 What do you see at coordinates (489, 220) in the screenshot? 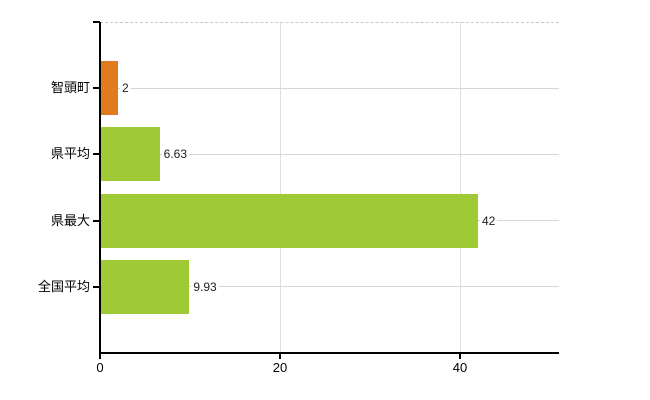
I see `value-label: 42` at bounding box center [489, 220].